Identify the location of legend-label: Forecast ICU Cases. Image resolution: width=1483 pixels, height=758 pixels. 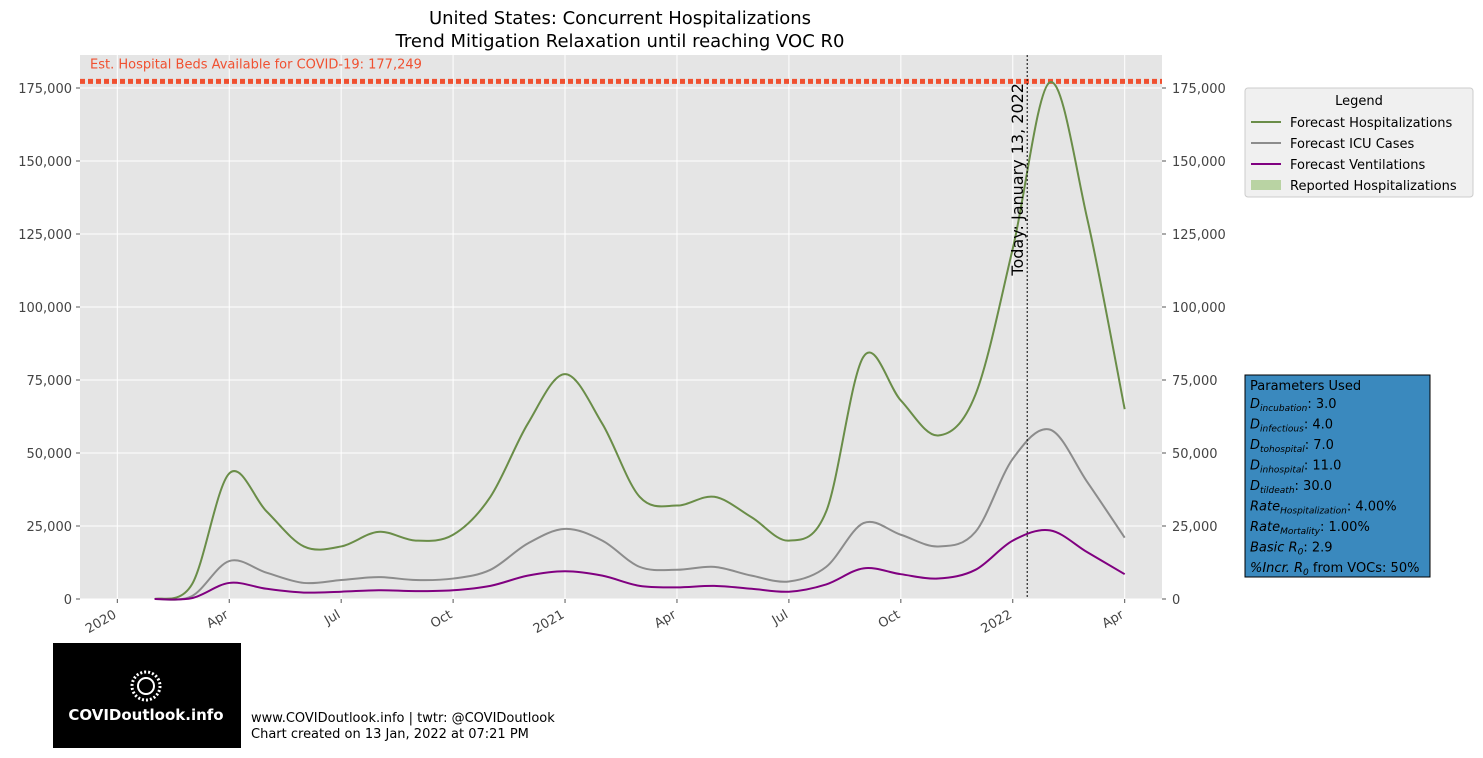
(1352, 144).